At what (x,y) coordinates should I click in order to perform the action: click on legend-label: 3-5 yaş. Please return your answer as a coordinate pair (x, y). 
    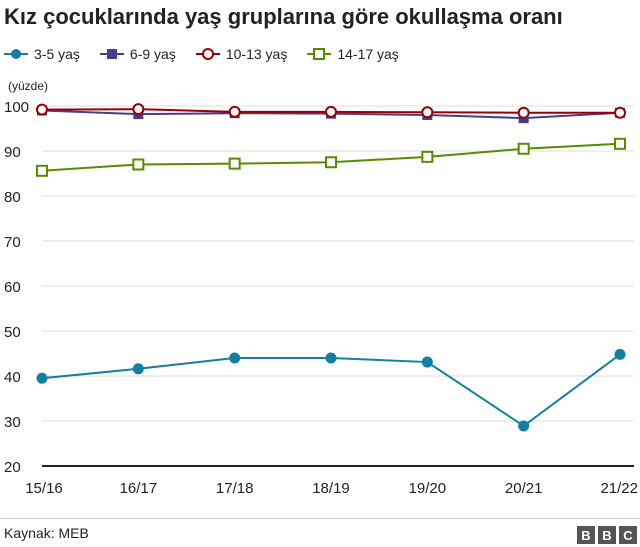
    Looking at the image, I should click on (57, 54).